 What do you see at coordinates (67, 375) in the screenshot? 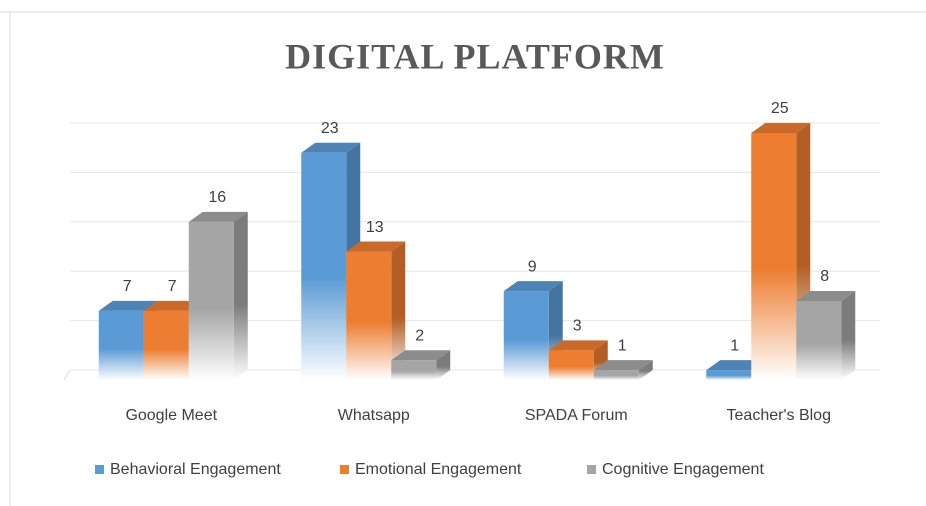
I see `floor-edge` at bounding box center [67, 375].